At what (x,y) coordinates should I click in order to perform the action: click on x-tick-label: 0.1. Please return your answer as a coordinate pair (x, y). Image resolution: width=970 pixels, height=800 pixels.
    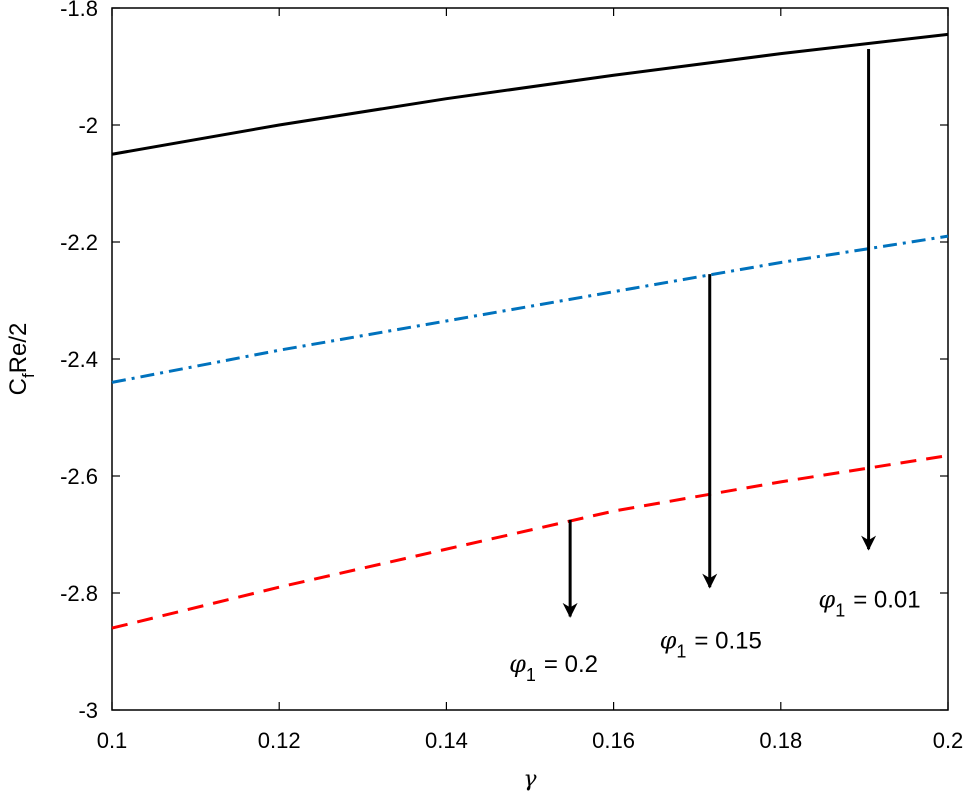
    Looking at the image, I should click on (112, 740).